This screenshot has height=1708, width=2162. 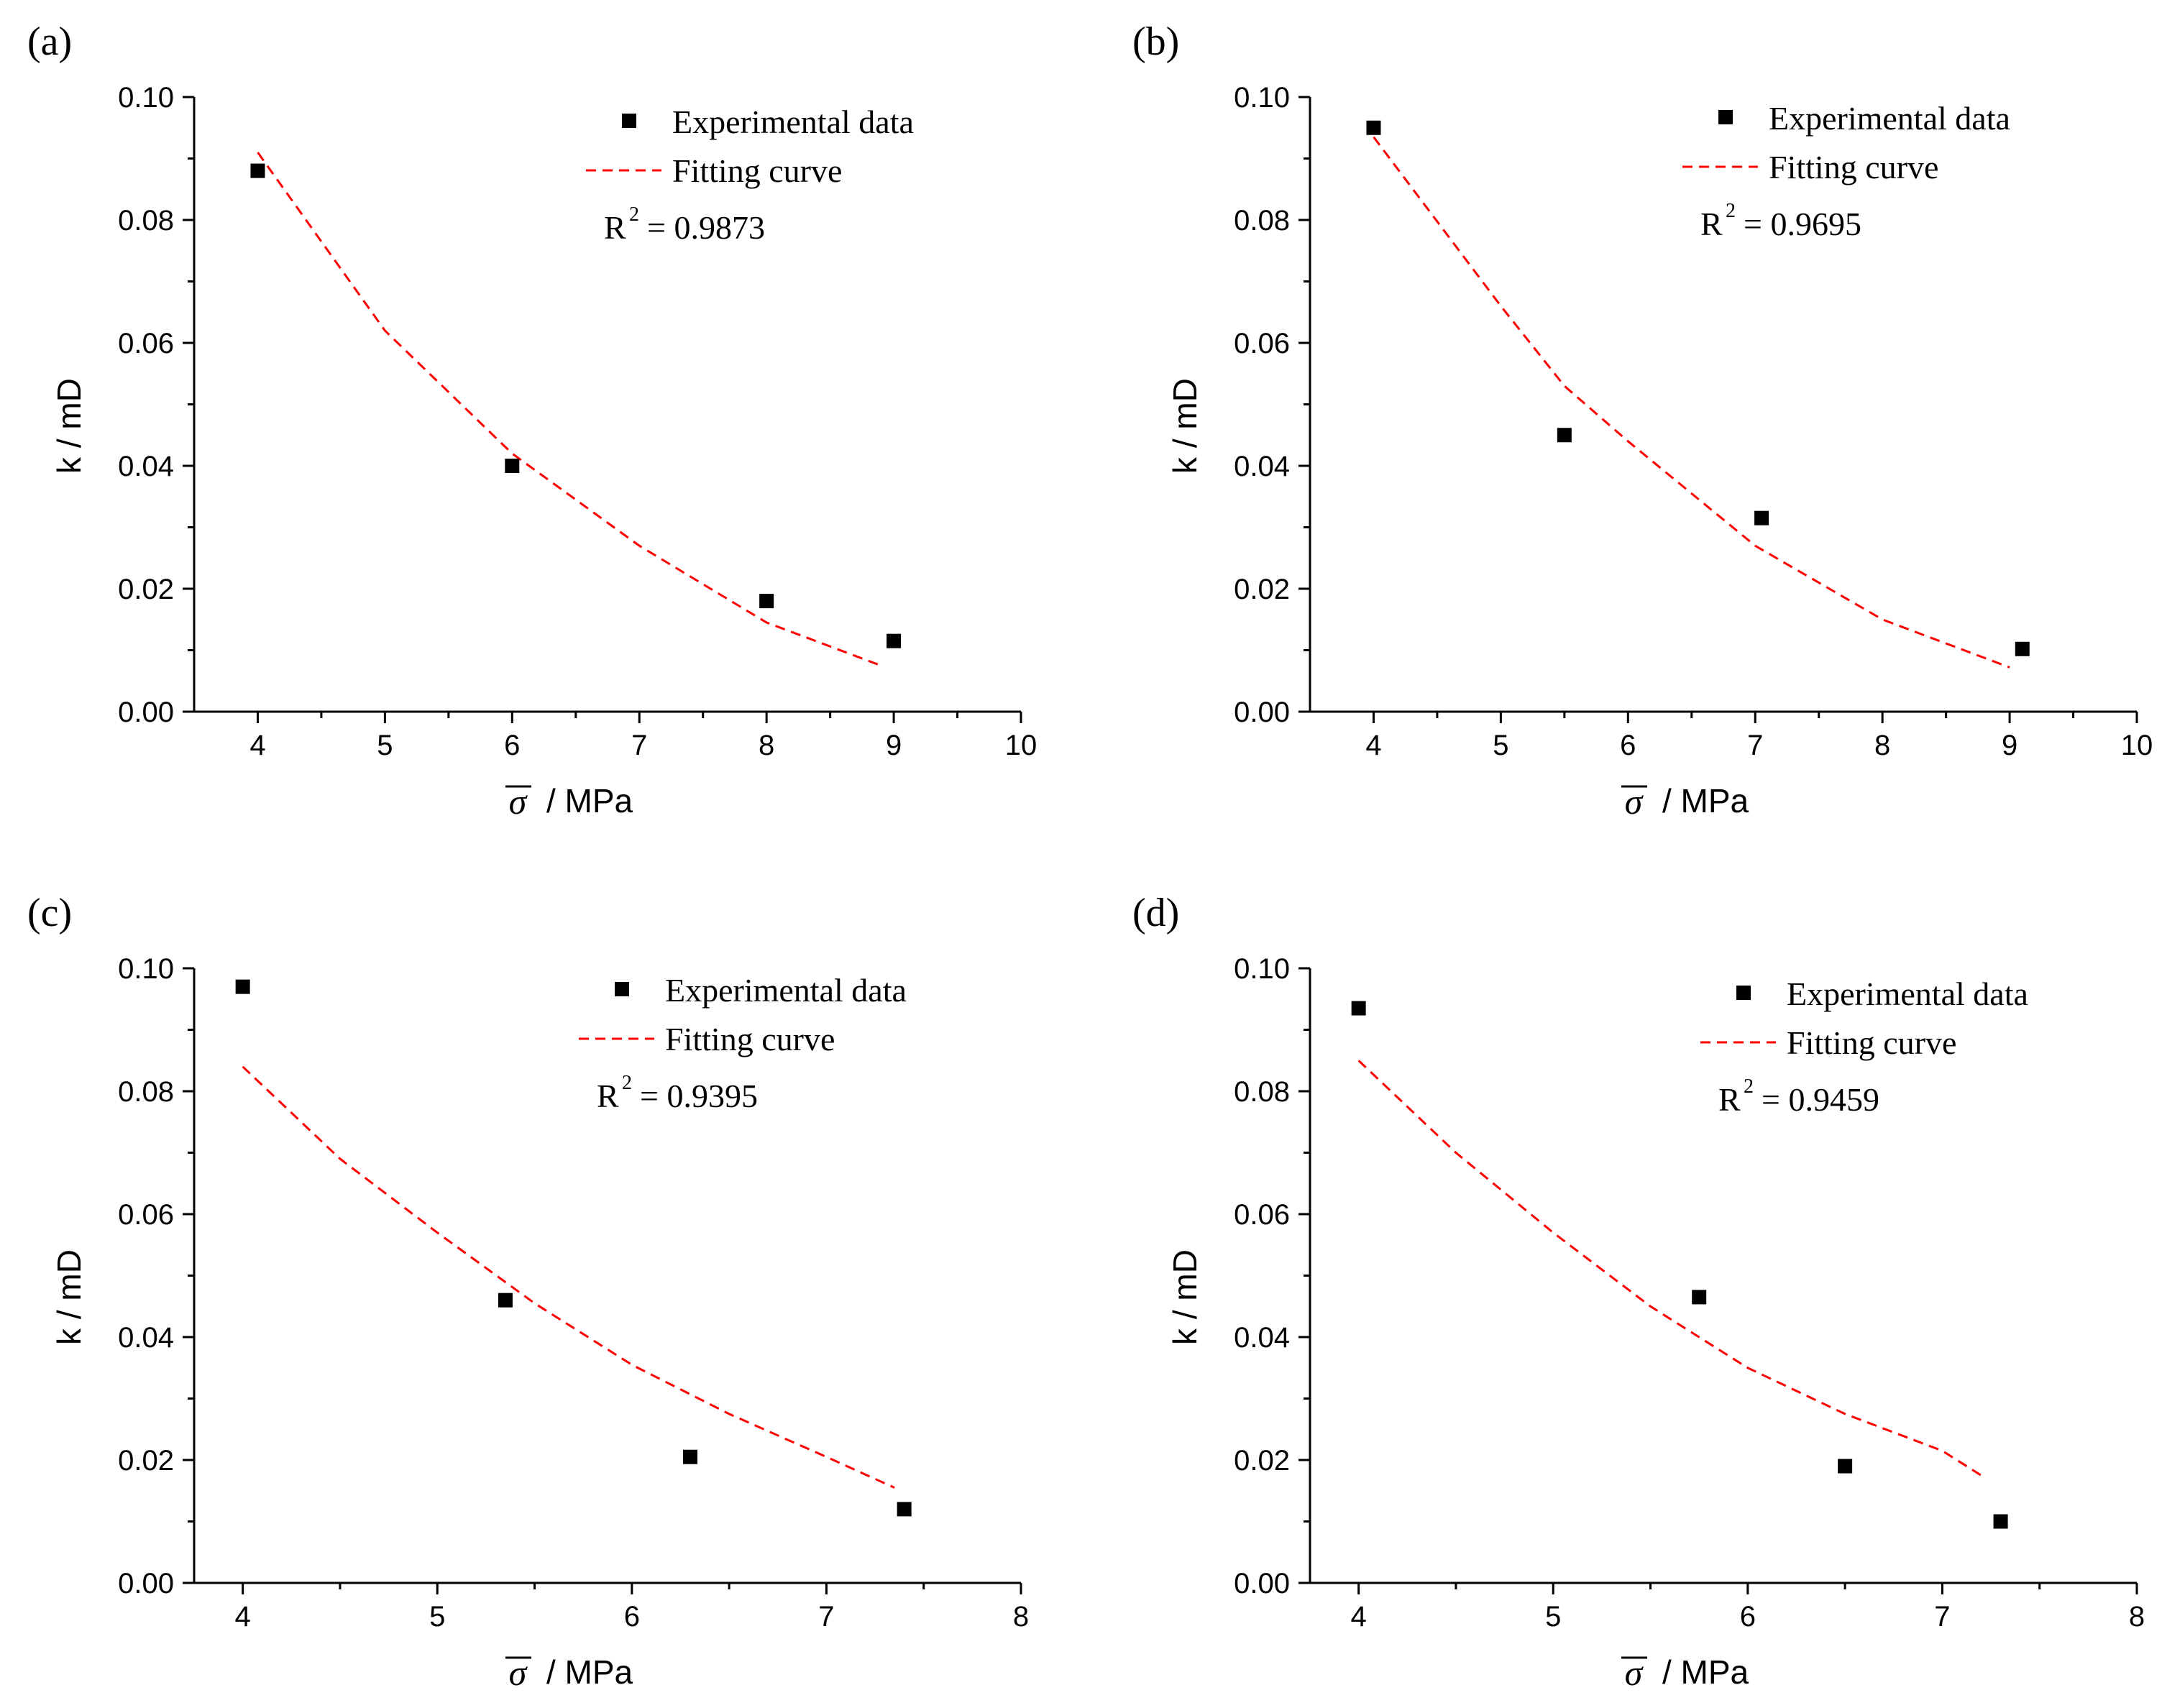 I want to click on legend-r2-value: = 0.9459, so click(x=1821, y=1099).